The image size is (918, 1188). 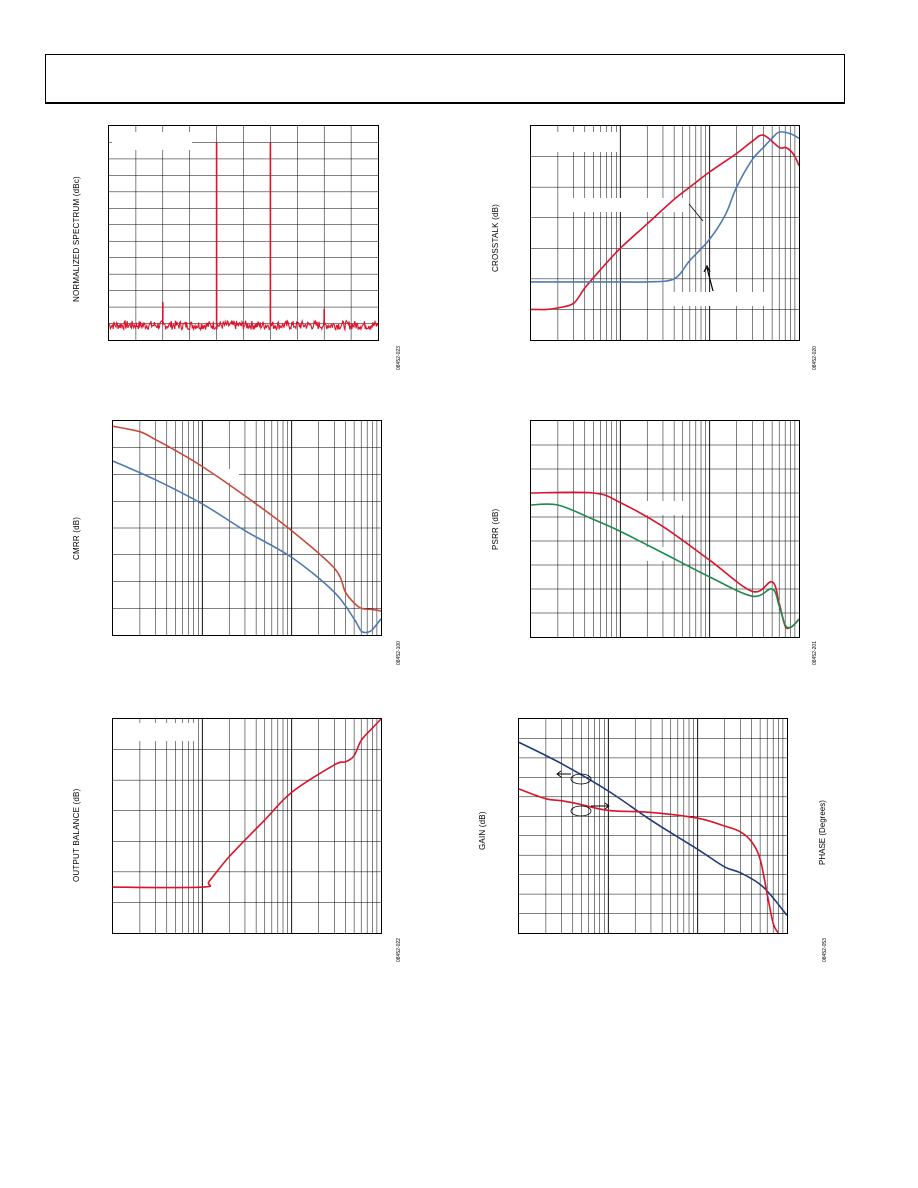 What do you see at coordinates (825, 950) in the screenshot?
I see `gain-phase-figure-id: 08452-053` at bounding box center [825, 950].